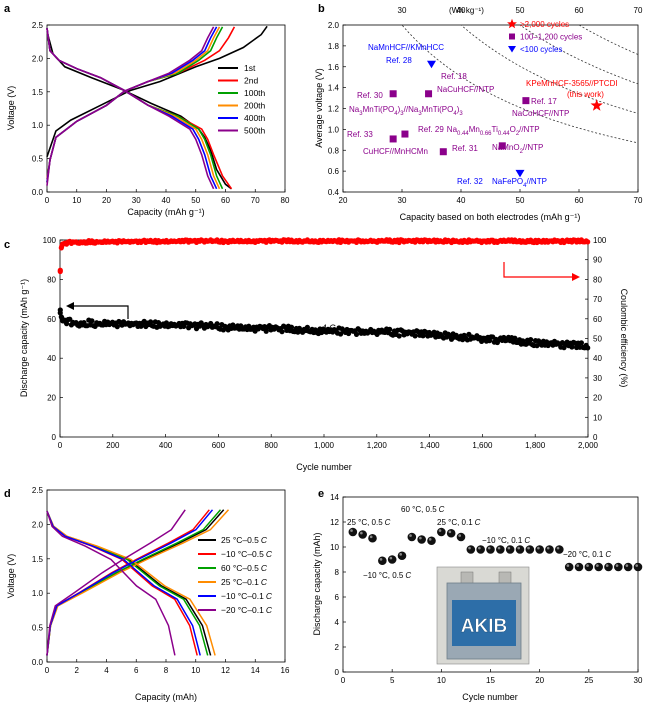 This screenshot has width=650, height=715. What do you see at coordinates (38, 25) in the screenshot?
I see `y-tick-label: 2.5` at bounding box center [38, 25].